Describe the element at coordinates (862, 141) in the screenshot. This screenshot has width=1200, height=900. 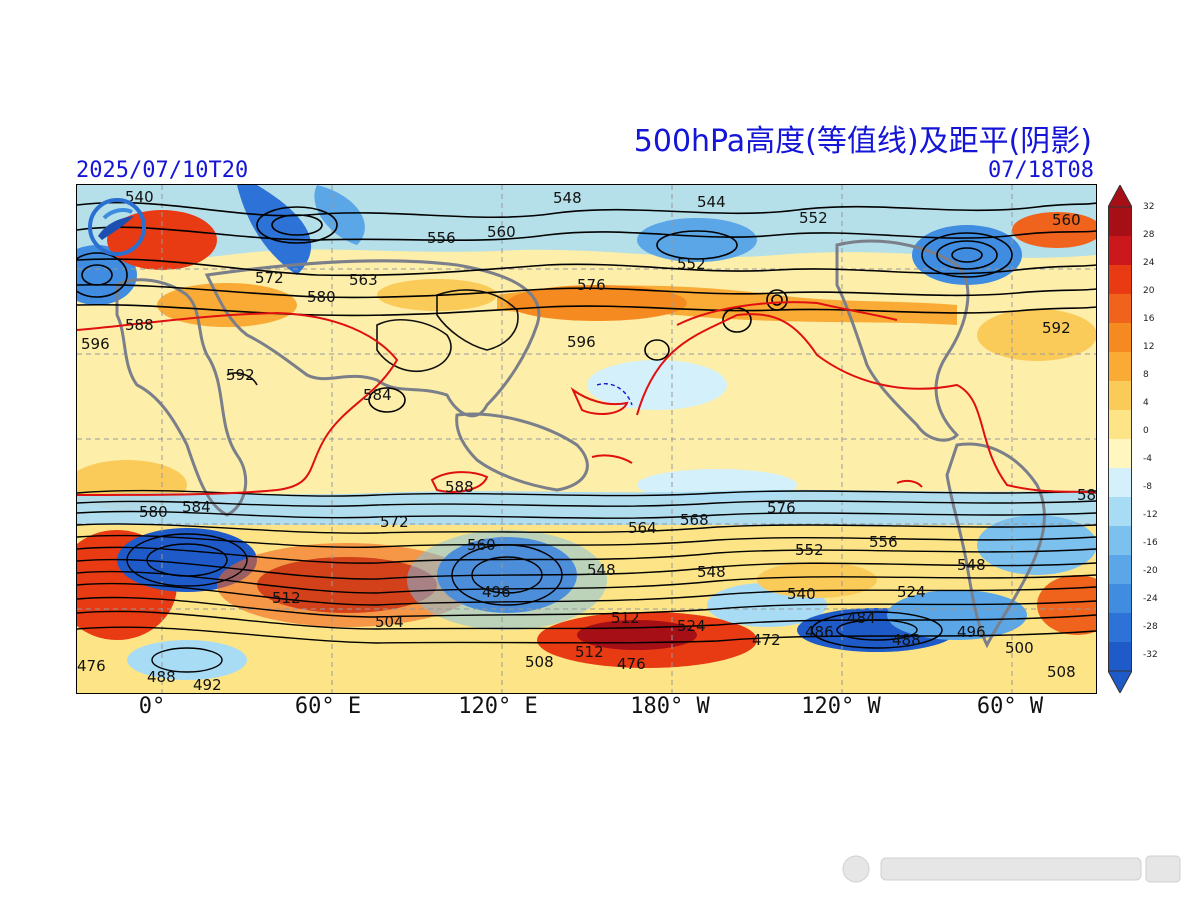
I see `chart-title: 500hPa高度(等值线)及距平(阴影)` at that location.